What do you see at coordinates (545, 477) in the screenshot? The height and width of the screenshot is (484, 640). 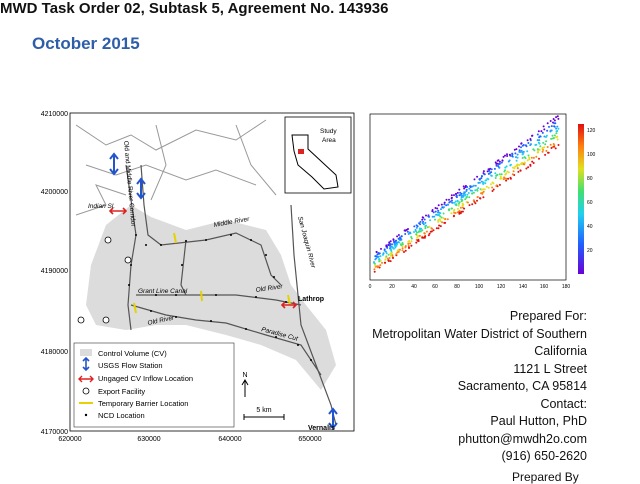 I see `prepared-by-heading: Prepared By` at bounding box center [545, 477].